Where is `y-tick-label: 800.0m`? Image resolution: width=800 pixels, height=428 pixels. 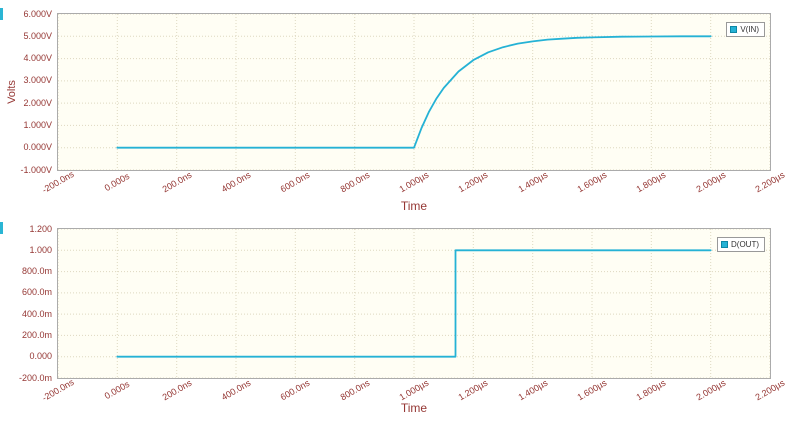 y-tick-label: 800.0m is located at coordinates (36, 271).